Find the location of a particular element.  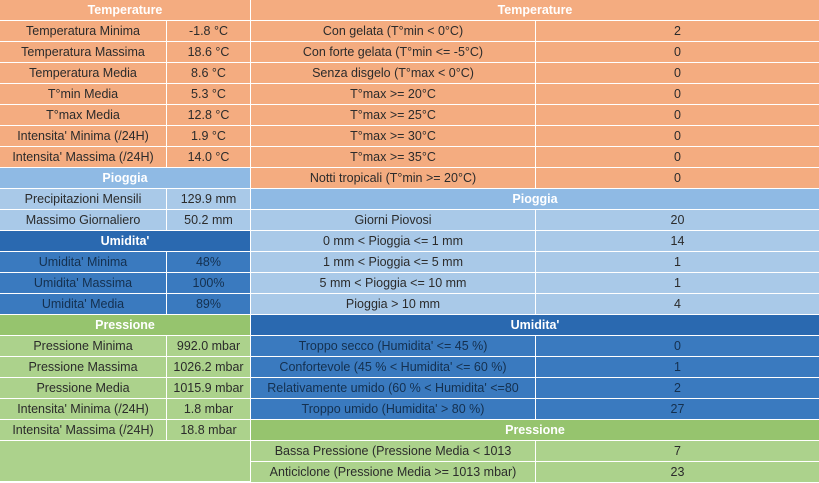

row-value: 1.9 °C is located at coordinates (208, 136).